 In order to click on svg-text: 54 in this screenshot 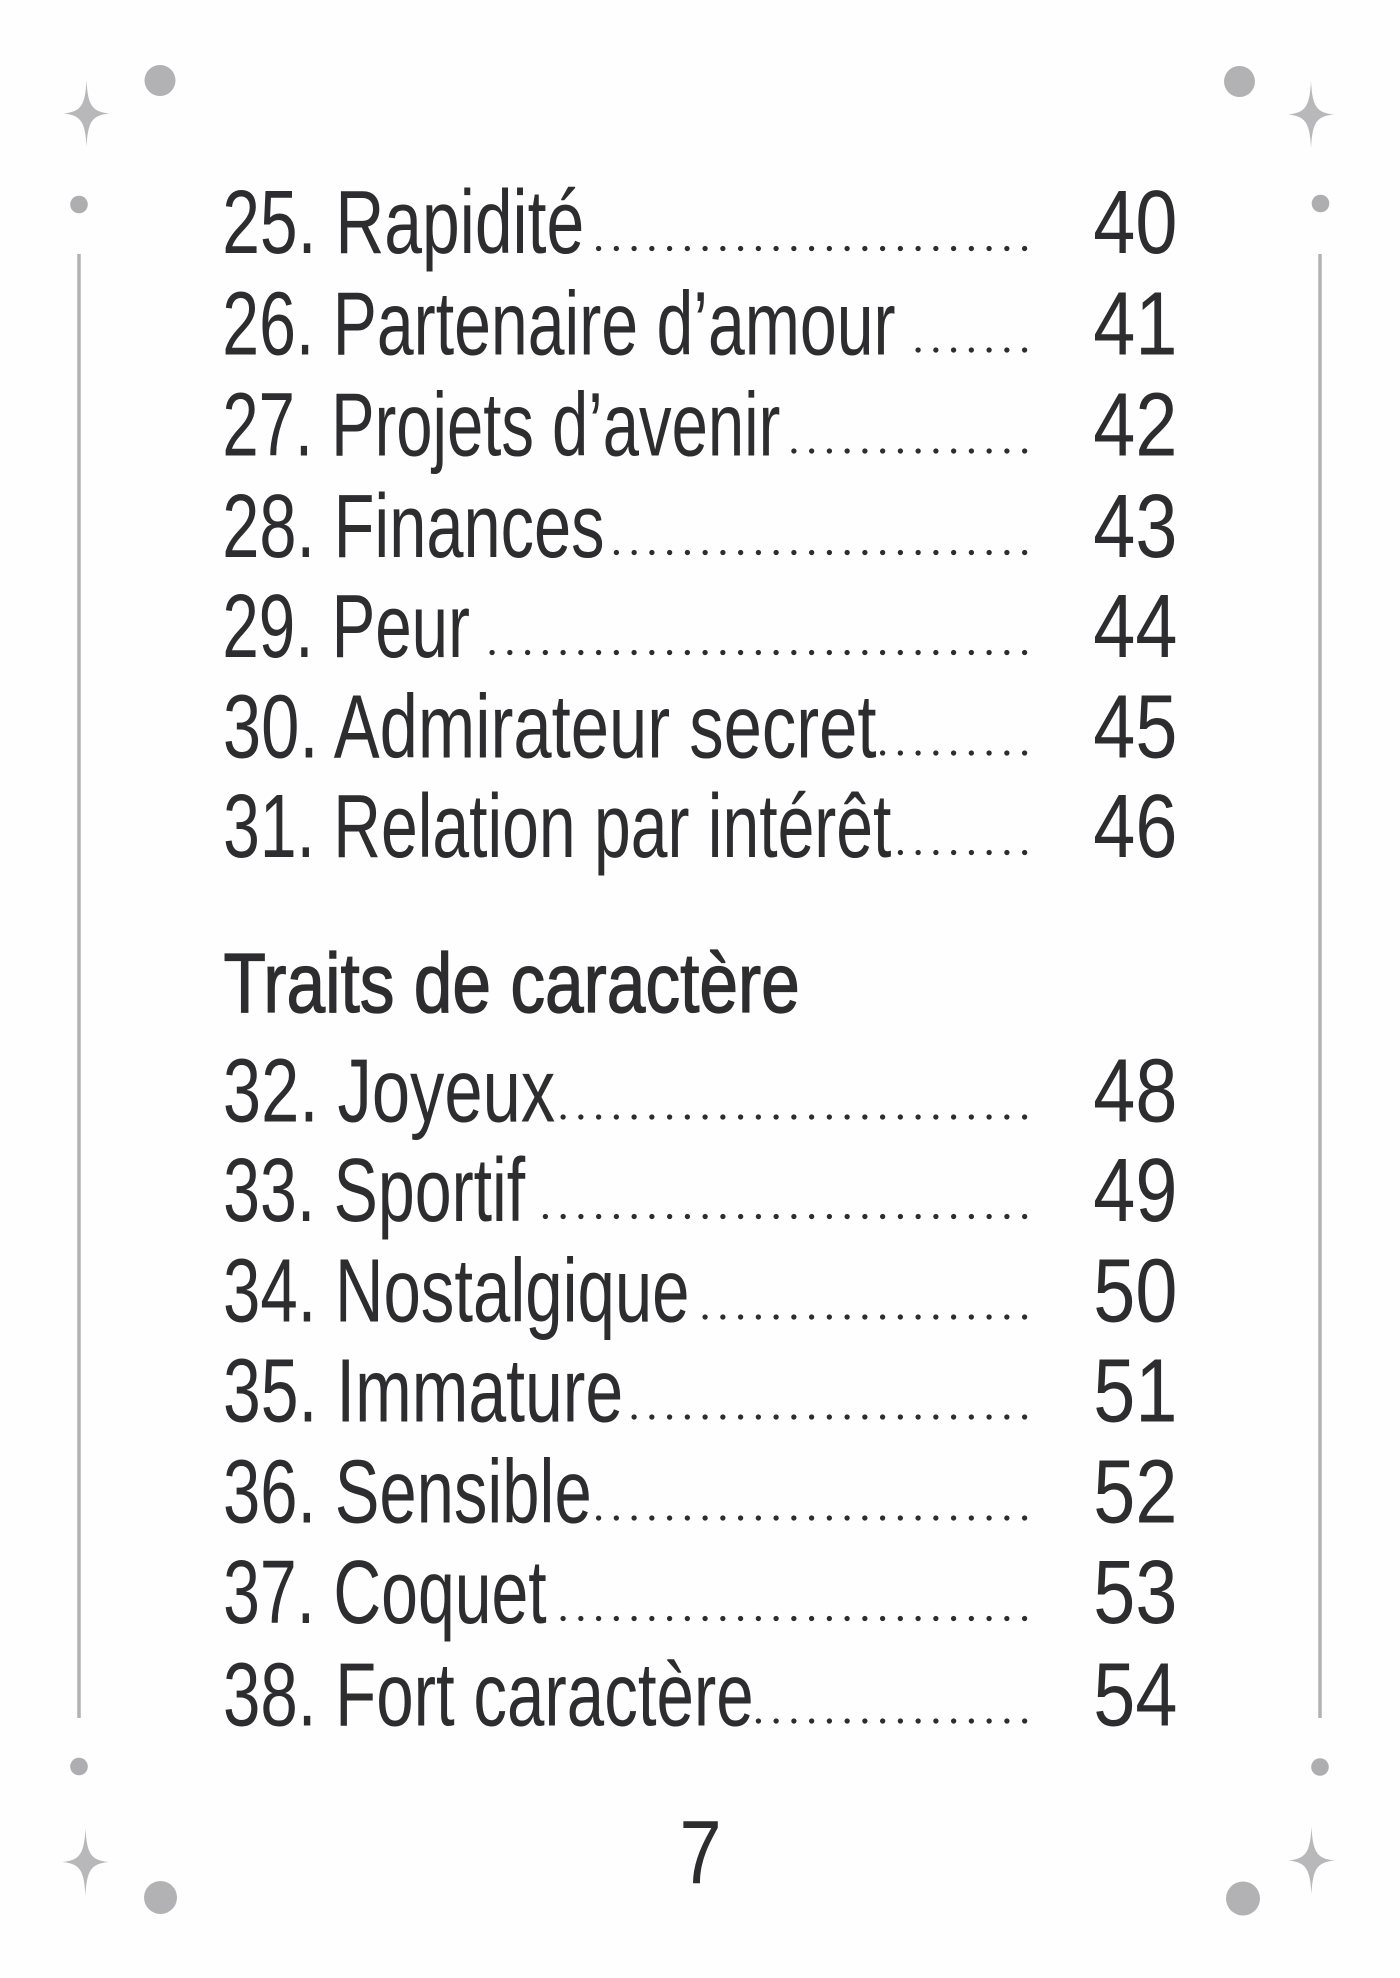, I will do `click(1135, 1696)`.